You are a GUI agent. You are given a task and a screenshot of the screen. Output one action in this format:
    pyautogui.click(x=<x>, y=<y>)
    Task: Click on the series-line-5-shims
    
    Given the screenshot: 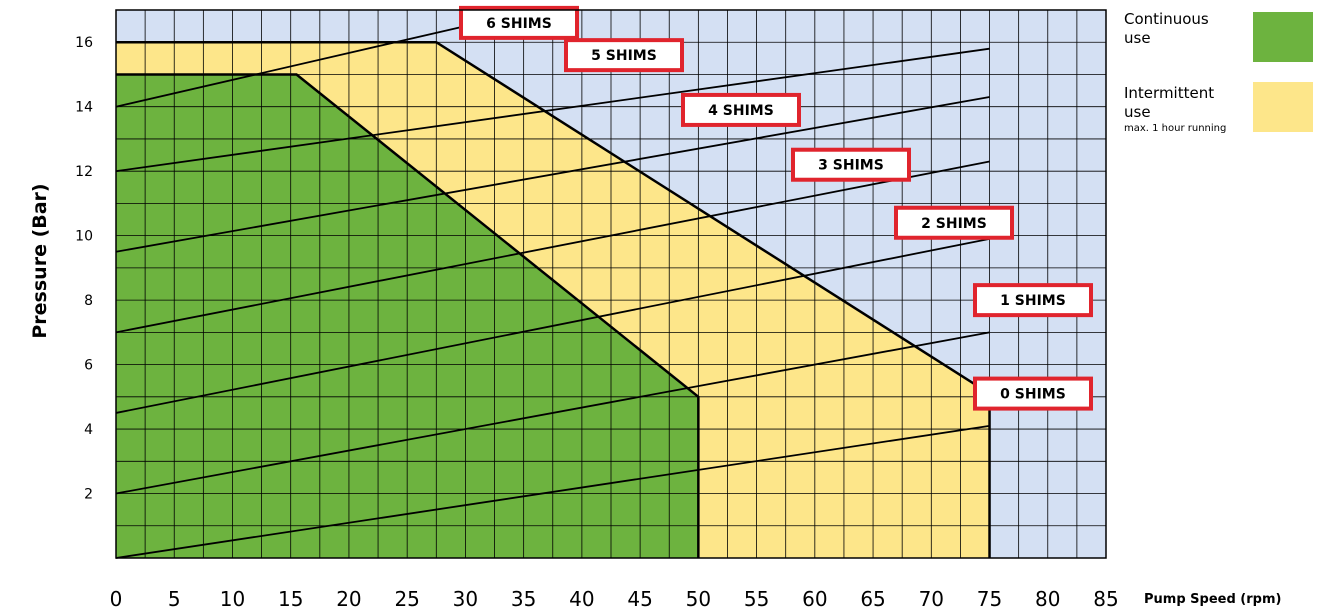 What is the action you would take?
    pyautogui.click(x=552, y=110)
    